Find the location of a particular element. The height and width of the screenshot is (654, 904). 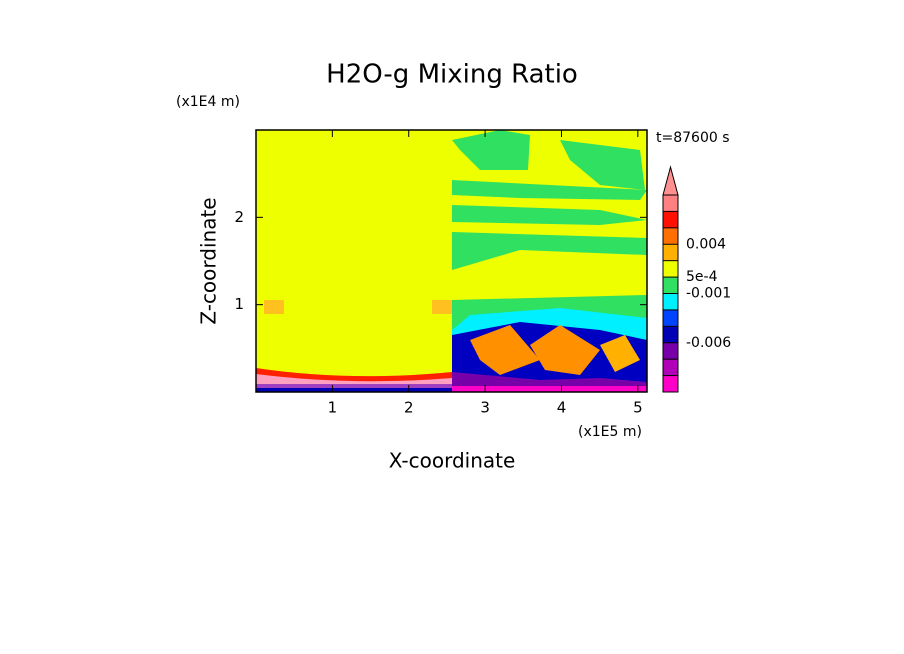

x-tick-label: 2 is located at coordinates (409, 408).